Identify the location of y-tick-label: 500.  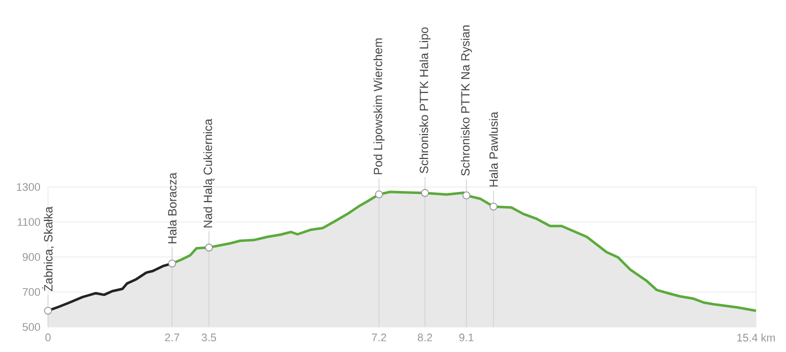
(31, 327).